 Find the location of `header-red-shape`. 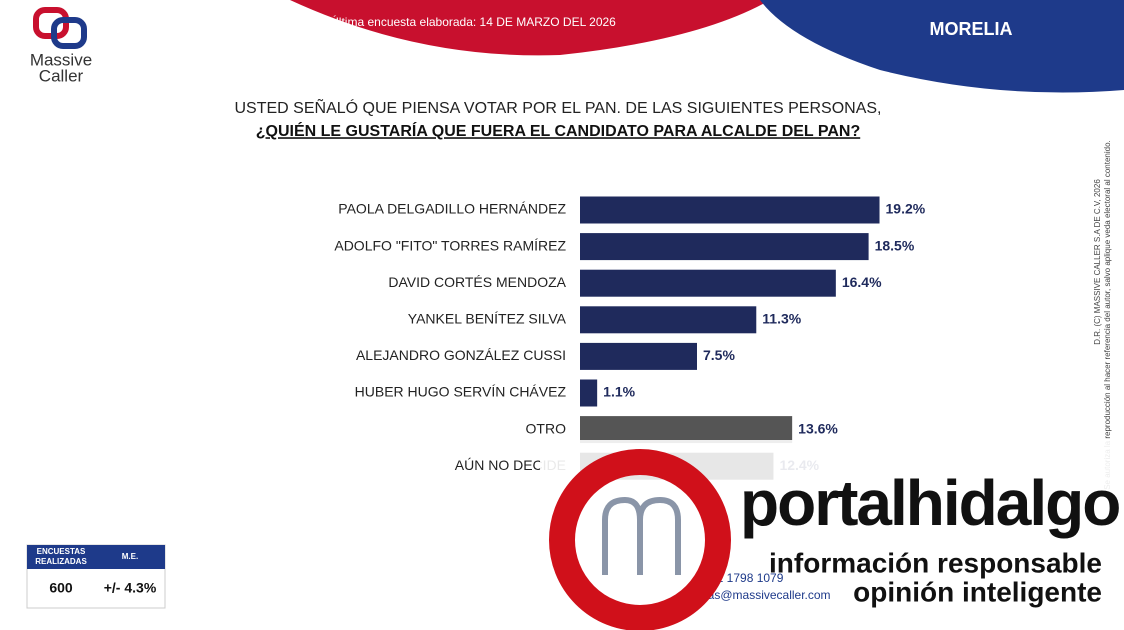

header-red-shape is located at coordinates (530, 28).